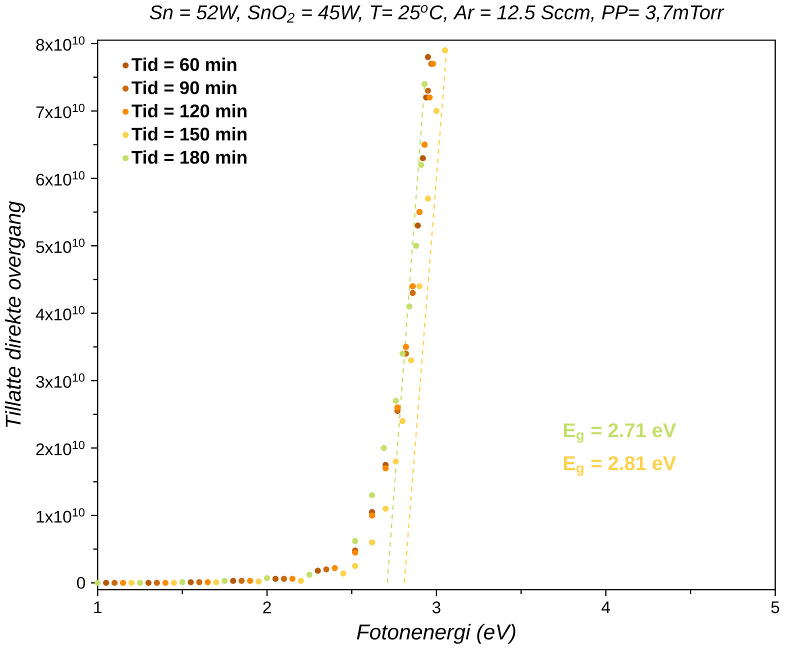  Describe the element at coordinates (60, 380) in the screenshot. I see `y-tick-label: 3x10$^{10}$` at that location.